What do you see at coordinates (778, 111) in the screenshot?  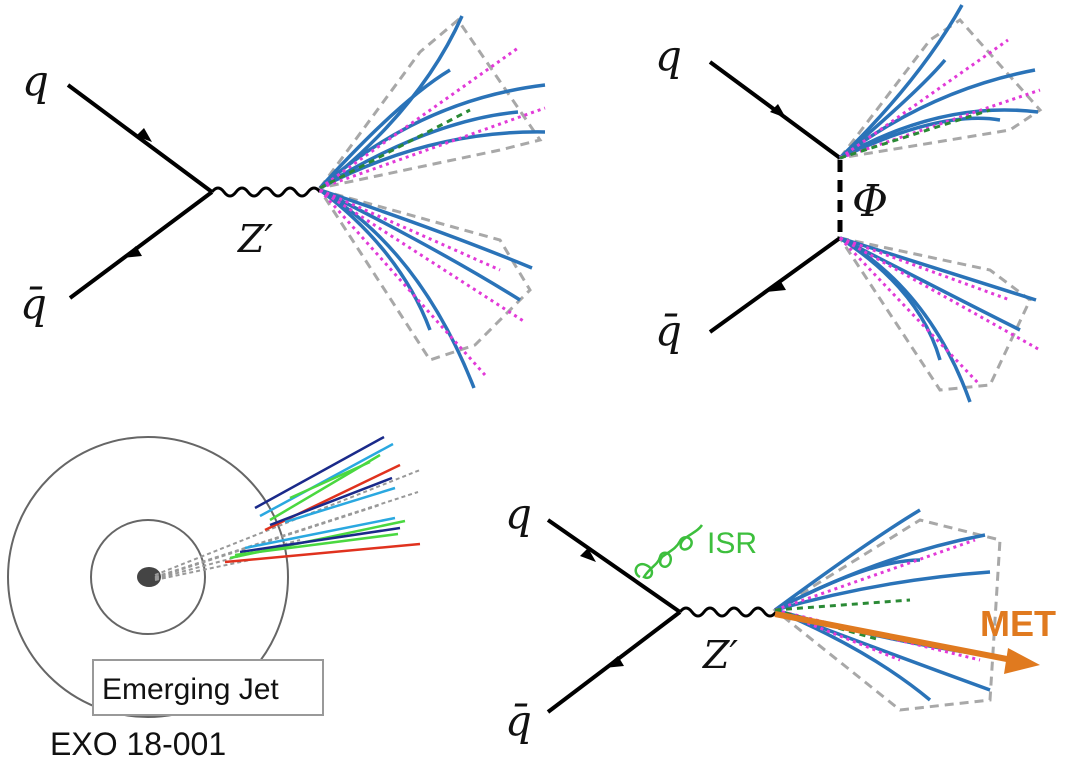 I see `incoming-quark-arrow-icon-b` at bounding box center [778, 111].